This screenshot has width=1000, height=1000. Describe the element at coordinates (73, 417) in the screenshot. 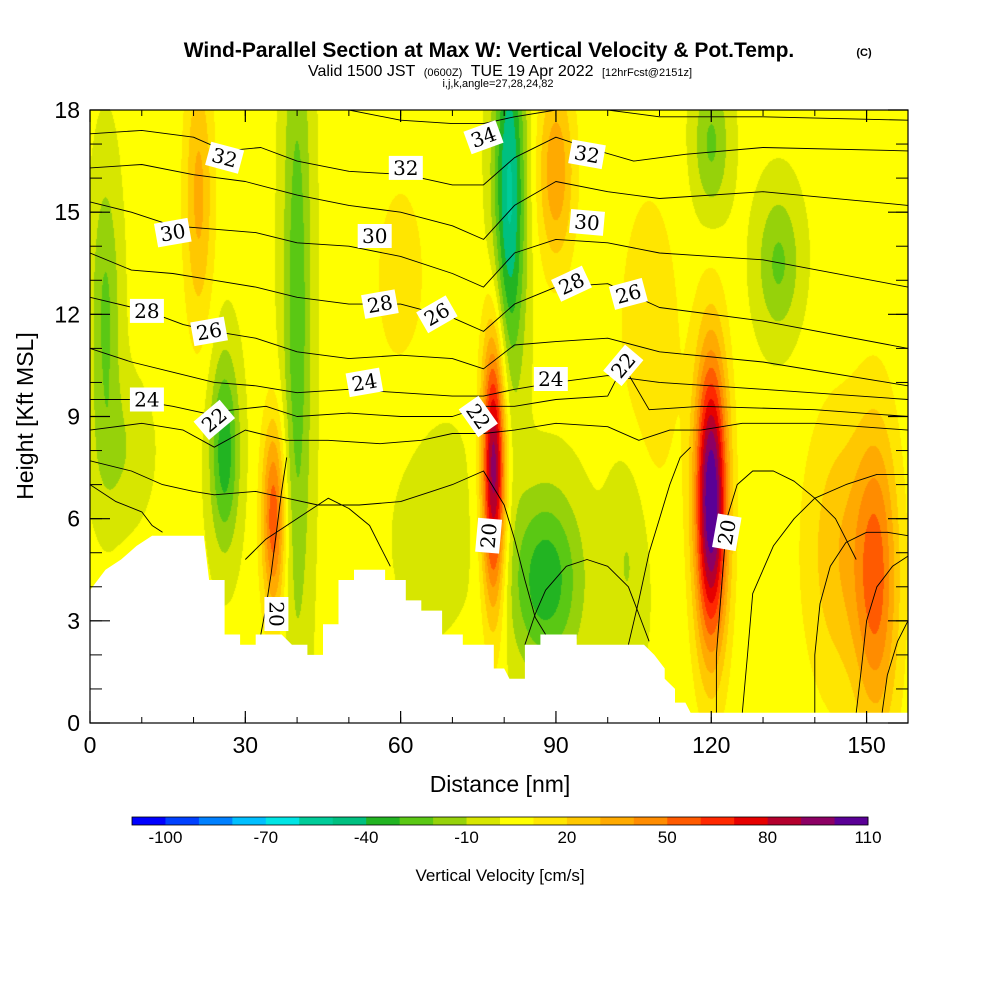

I see `y-tick-label: 9` at that location.